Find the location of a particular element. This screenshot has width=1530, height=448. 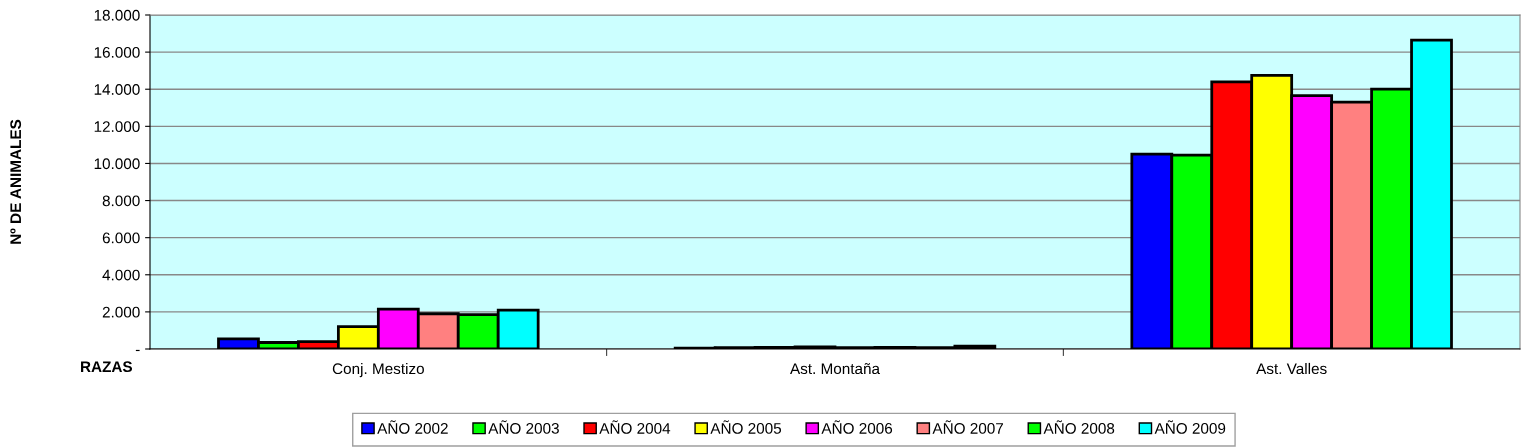

y-tick-label: 12.000 is located at coordinates (117, 127).